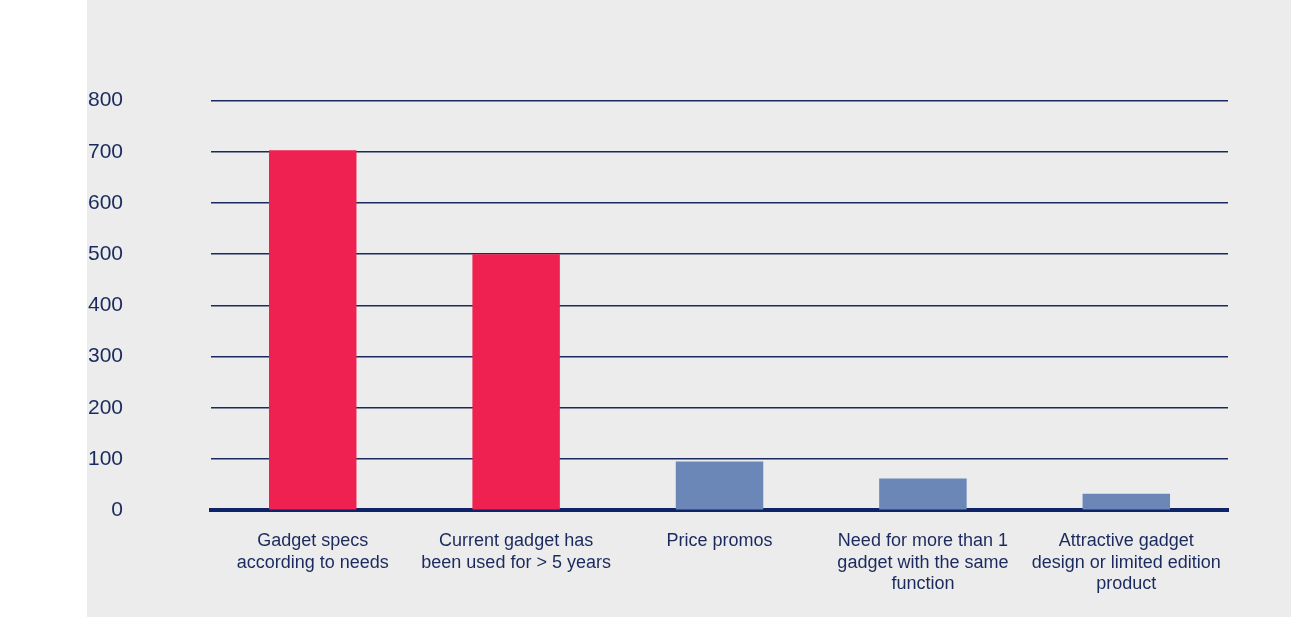 The width and height of the screenshot is (1291, 617). What do you see at coordinates (105, 150) in the screenshot?
I see `y-tick-label: 700` at bounding box center [105, 150].